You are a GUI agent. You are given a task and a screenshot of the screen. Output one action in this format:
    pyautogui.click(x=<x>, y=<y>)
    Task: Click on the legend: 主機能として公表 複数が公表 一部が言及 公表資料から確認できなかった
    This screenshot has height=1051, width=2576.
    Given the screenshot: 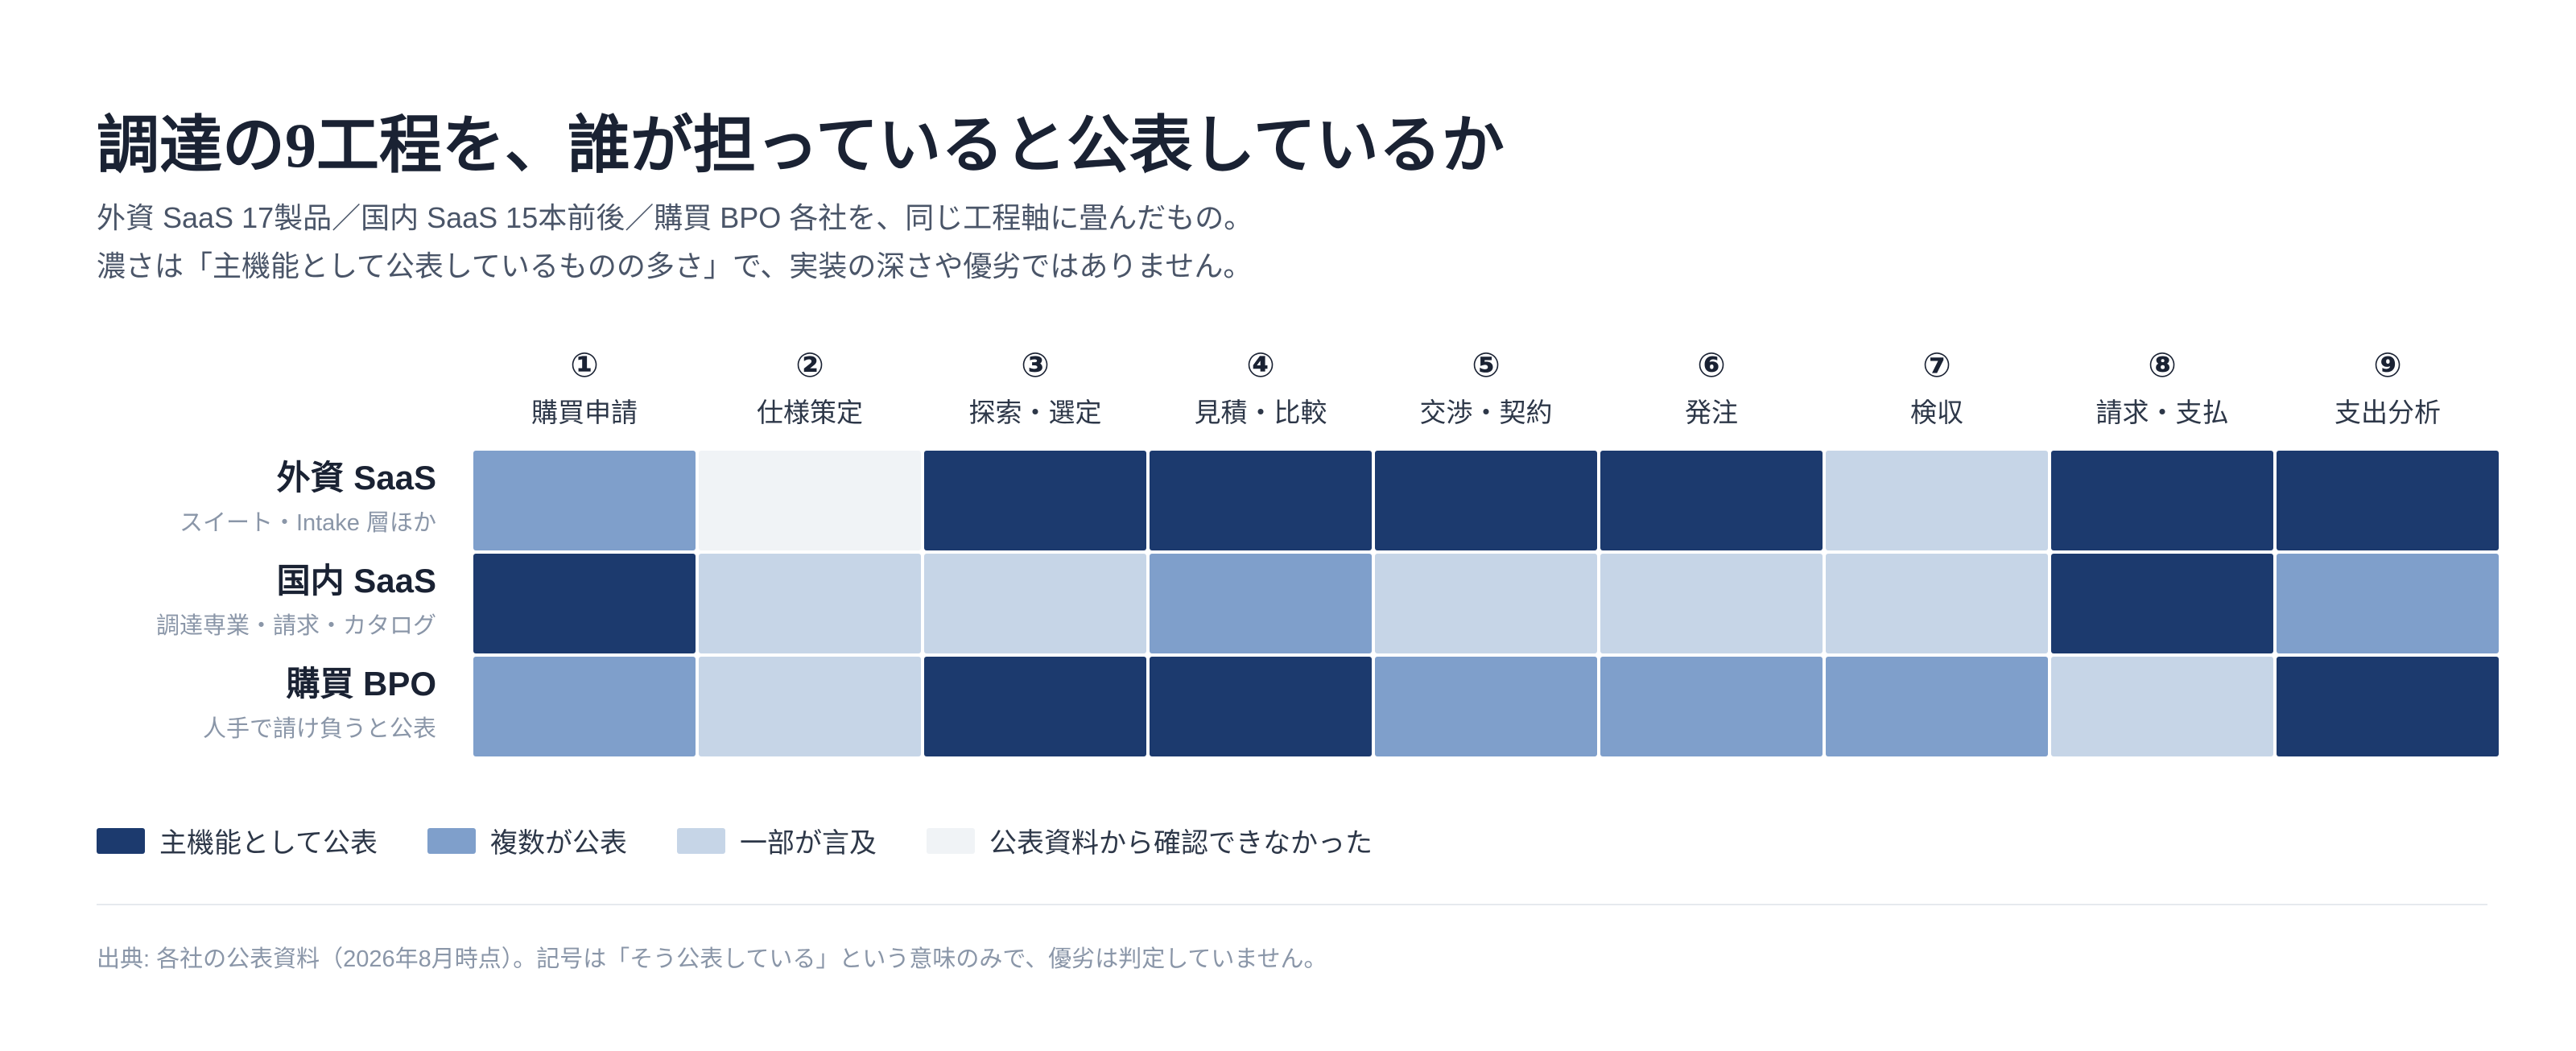 What is the action you would take?
    pyautogui.click(x=759, y=840)
    